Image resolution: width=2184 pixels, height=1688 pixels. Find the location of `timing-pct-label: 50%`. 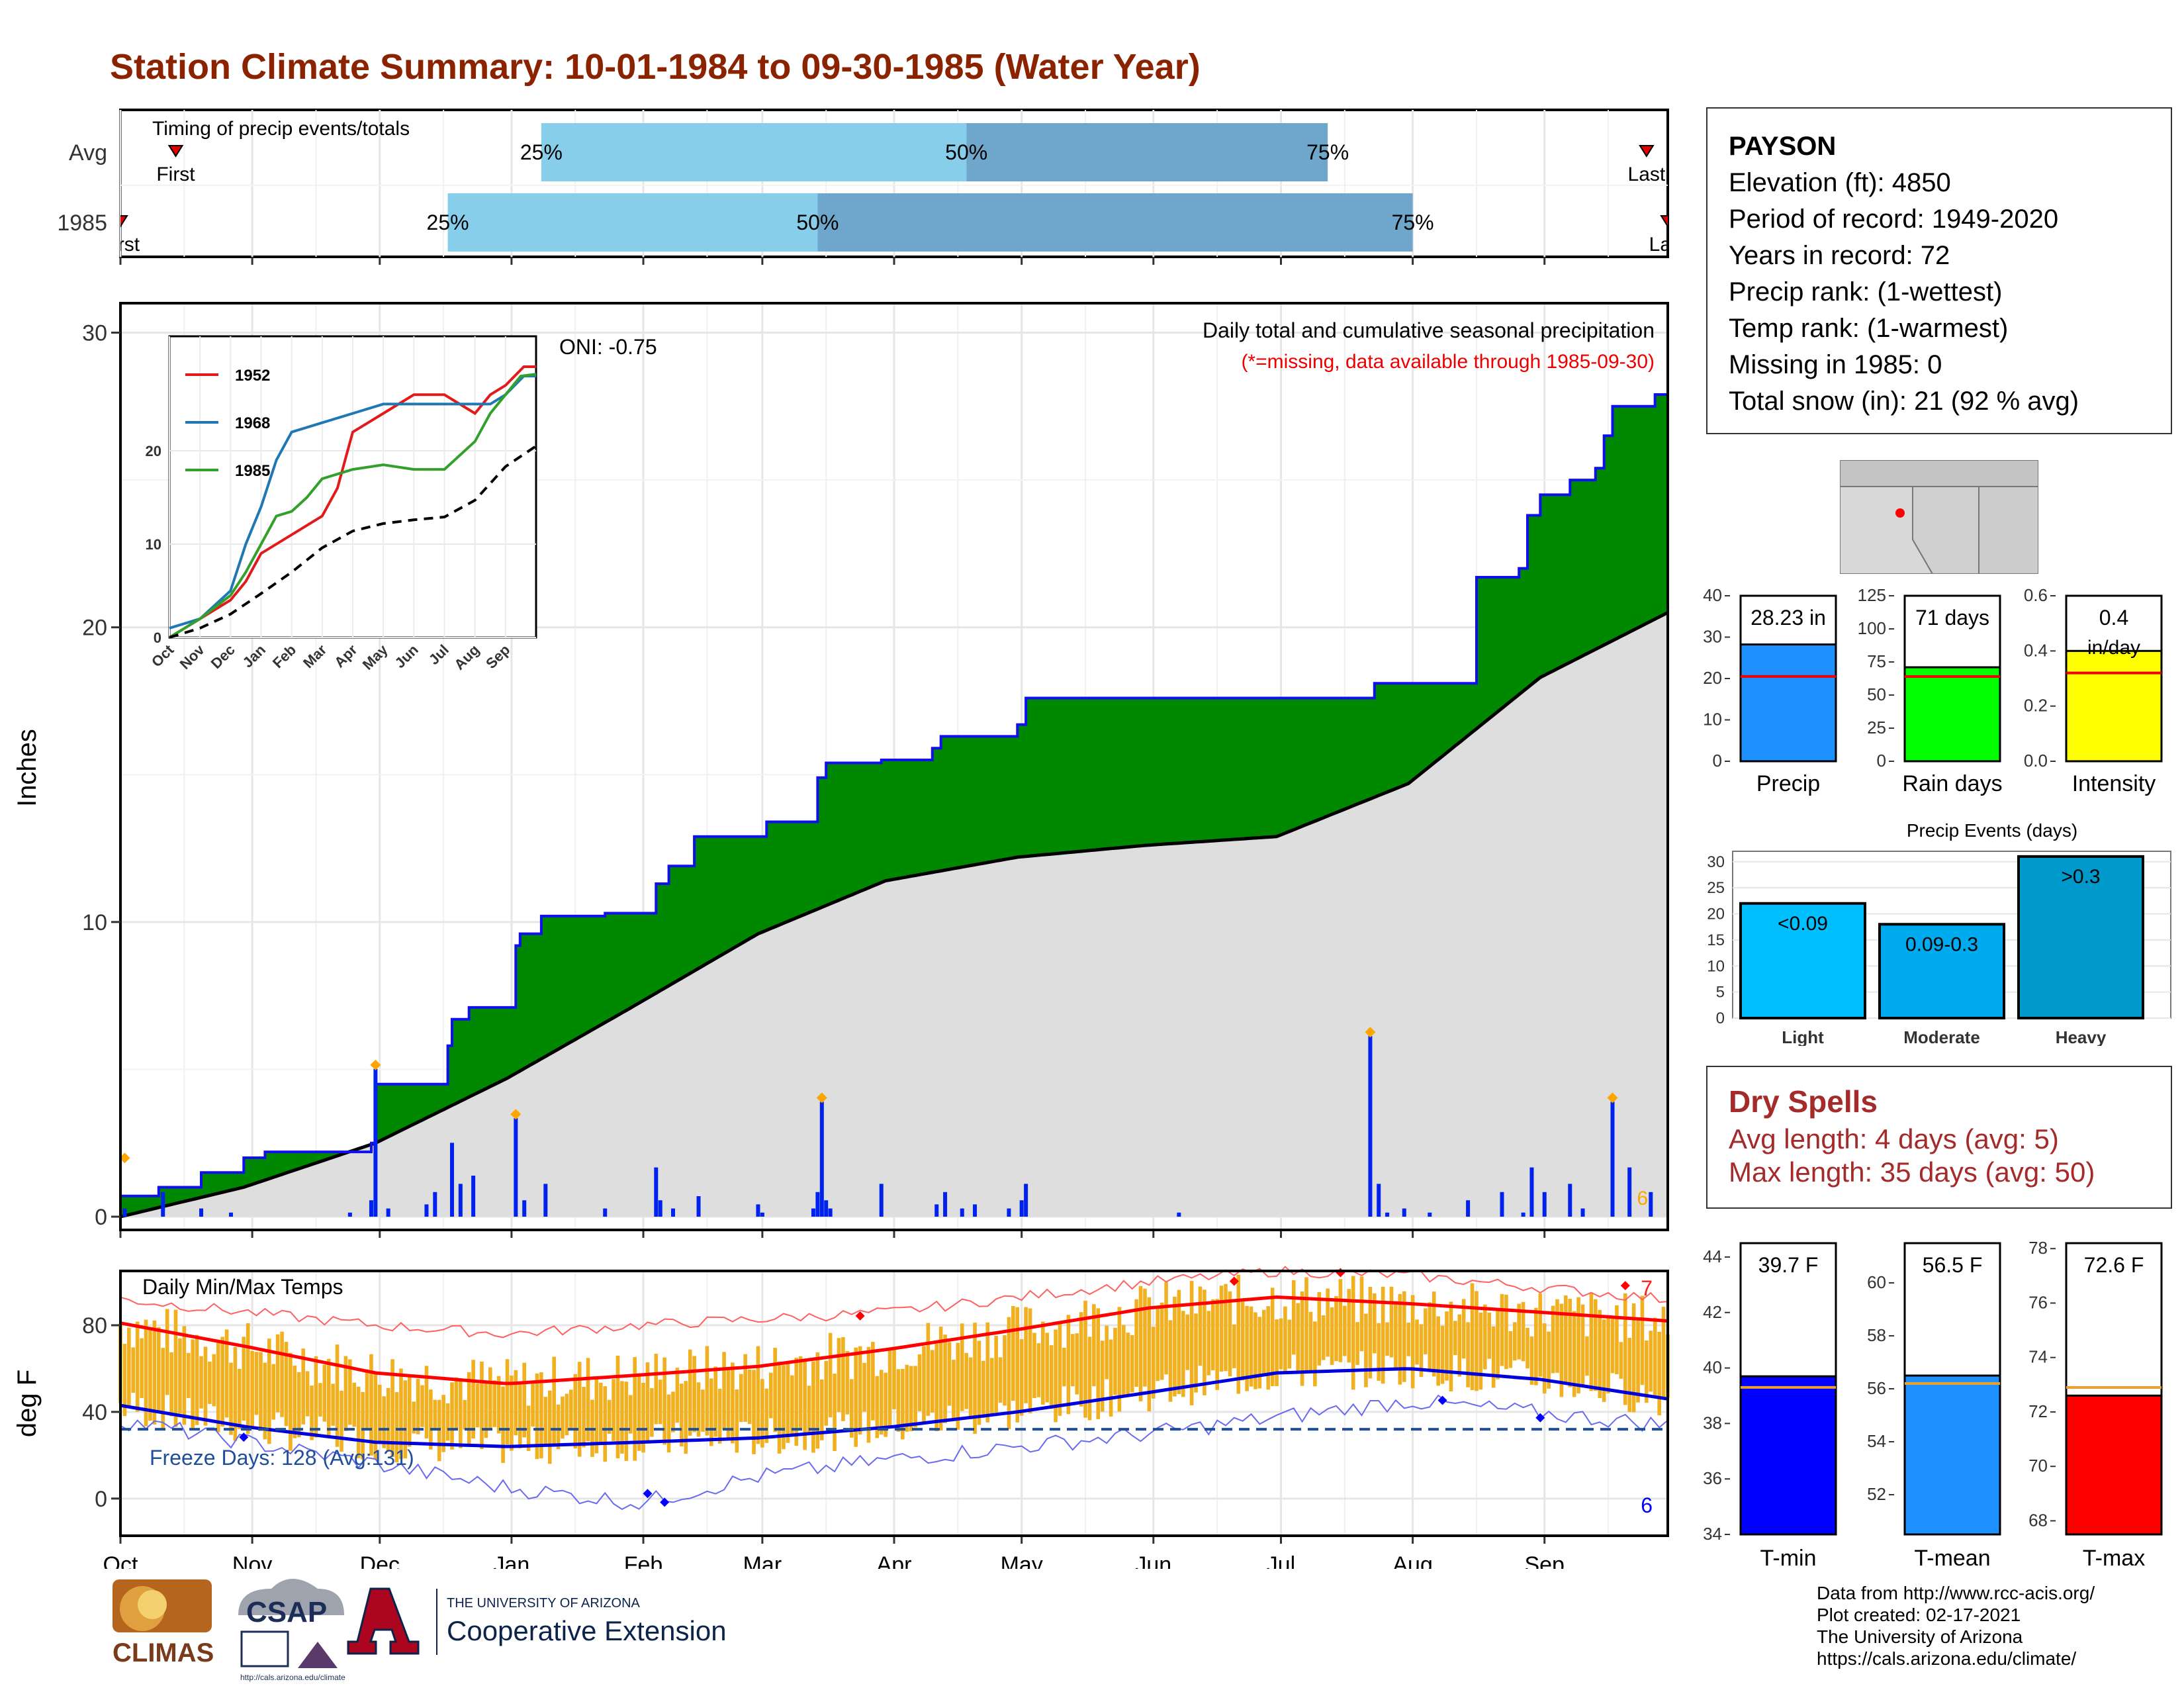

timing-pct-label: 50% is located at coordinates (966, 152).